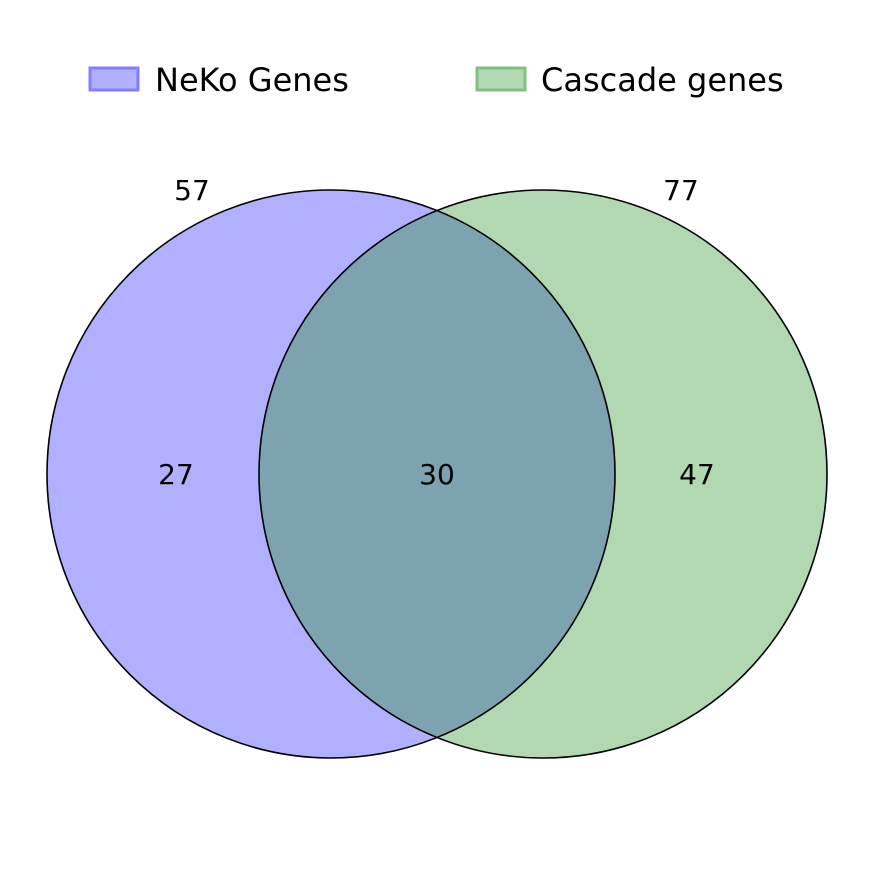 This screenshot has width=873, height=873. What do you see at coordinates (192, 190) in the screenshot?
I see `set-a-total-label: 57` at bounding box center [192, 190].